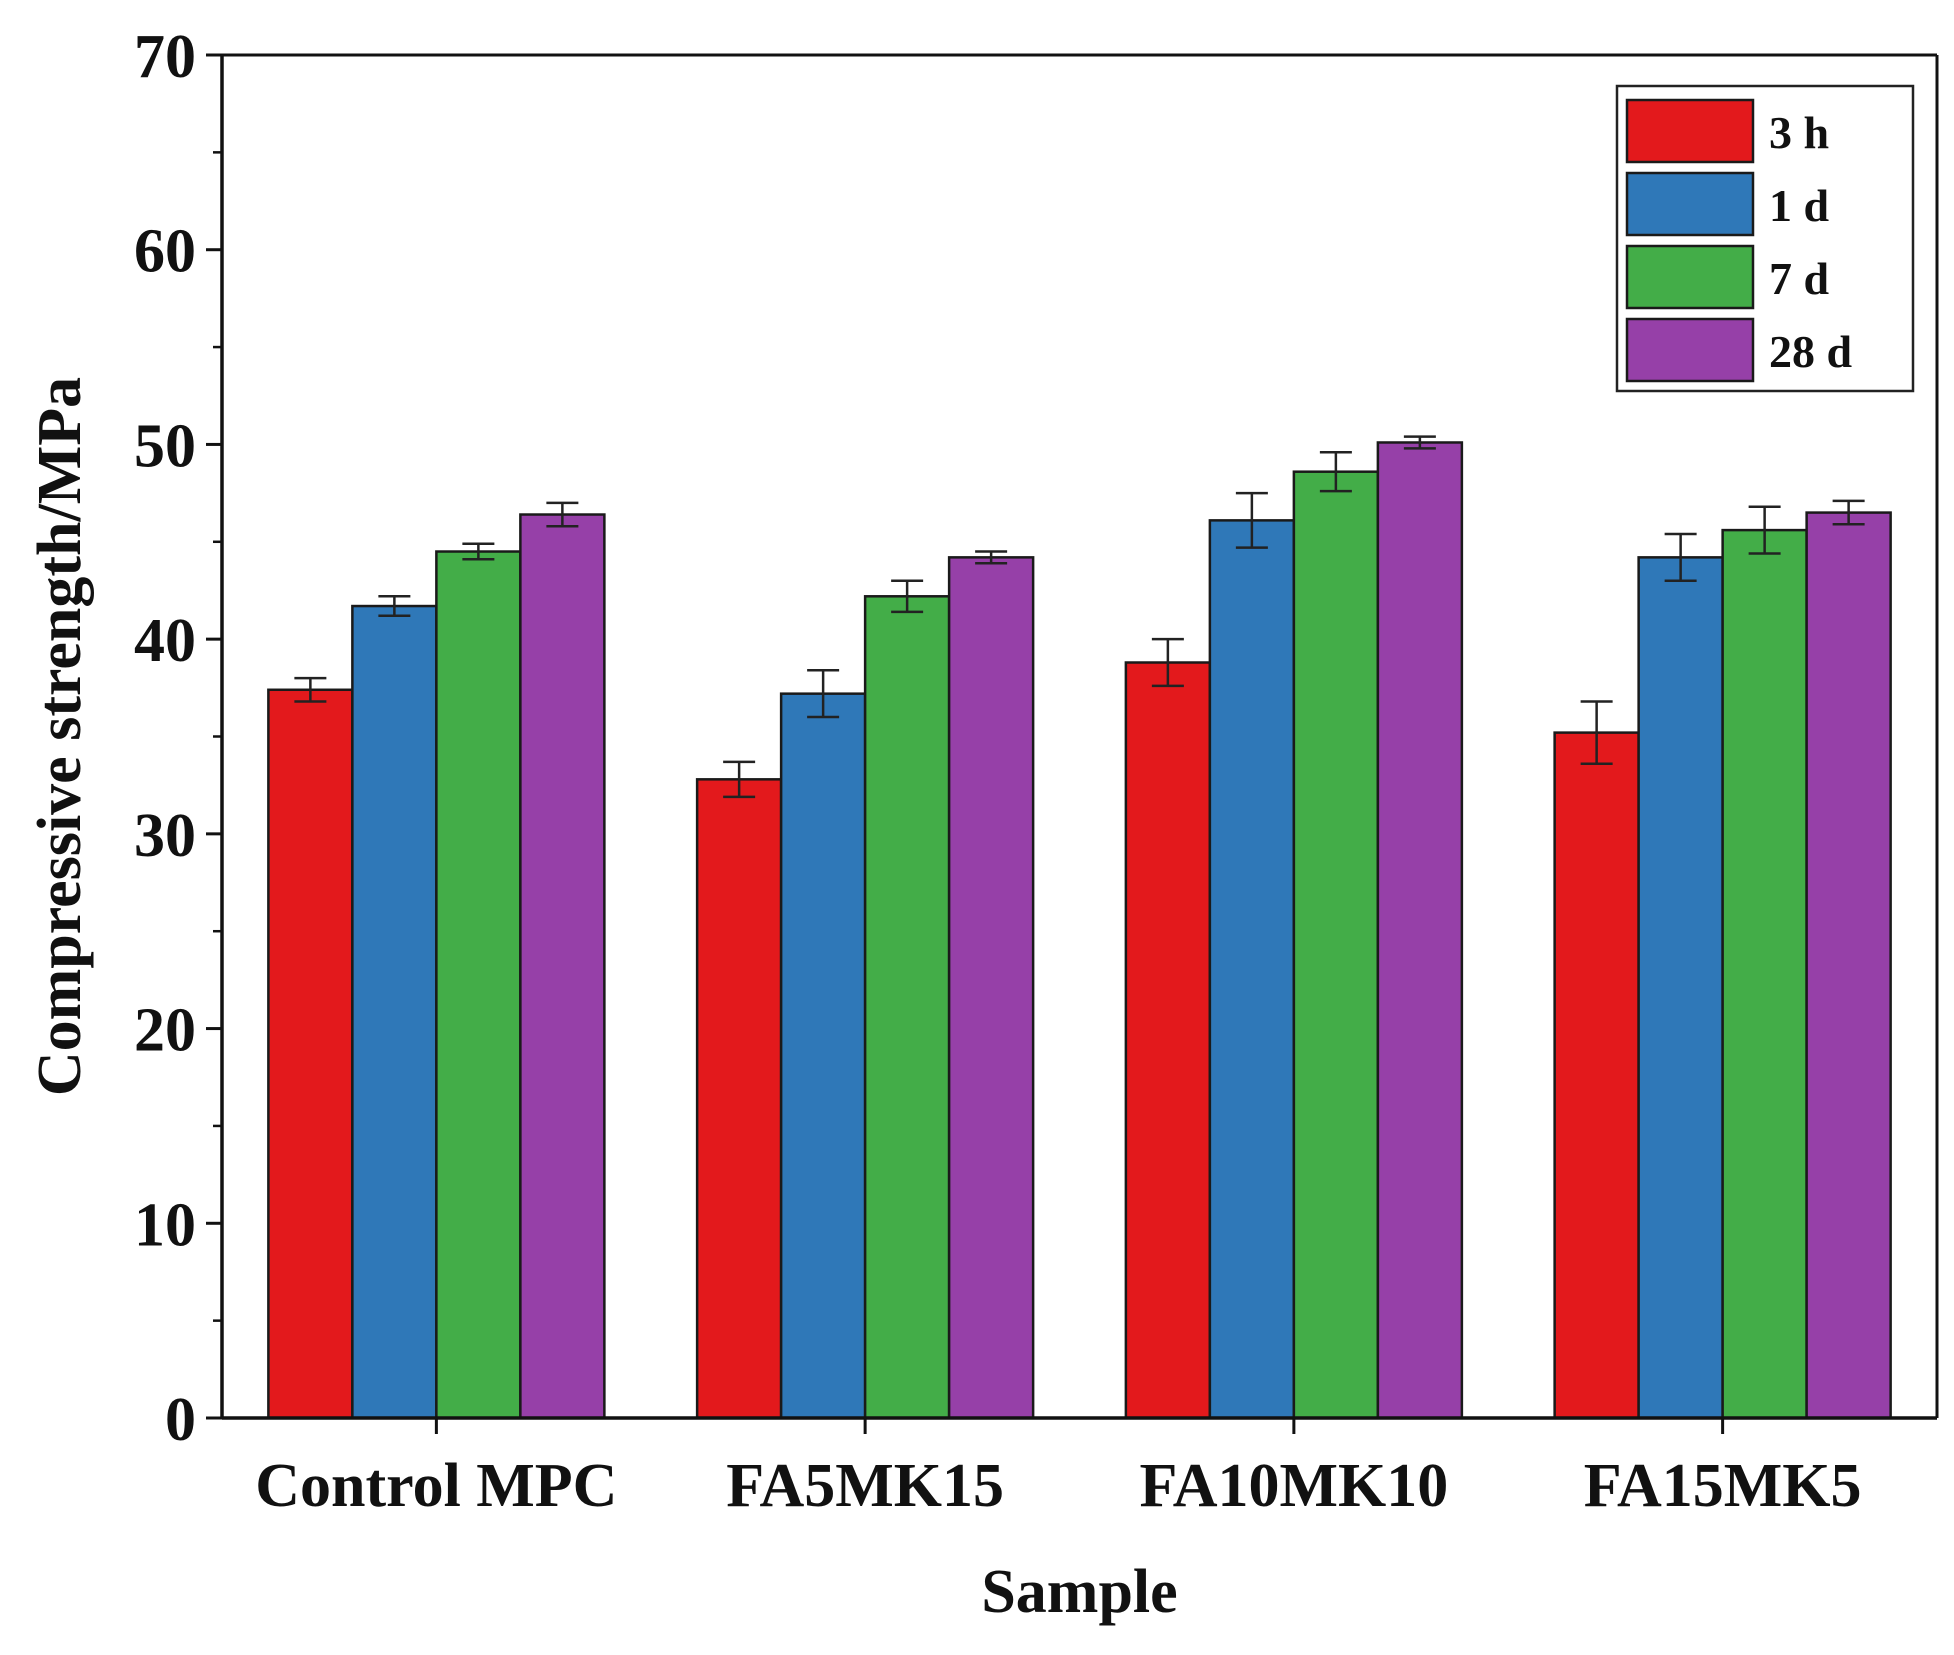 The height and width of the screenshot is (1655, 1954). I want to click on legend: 3 h 1 d 7 d 28 d, so click(1765, 238).